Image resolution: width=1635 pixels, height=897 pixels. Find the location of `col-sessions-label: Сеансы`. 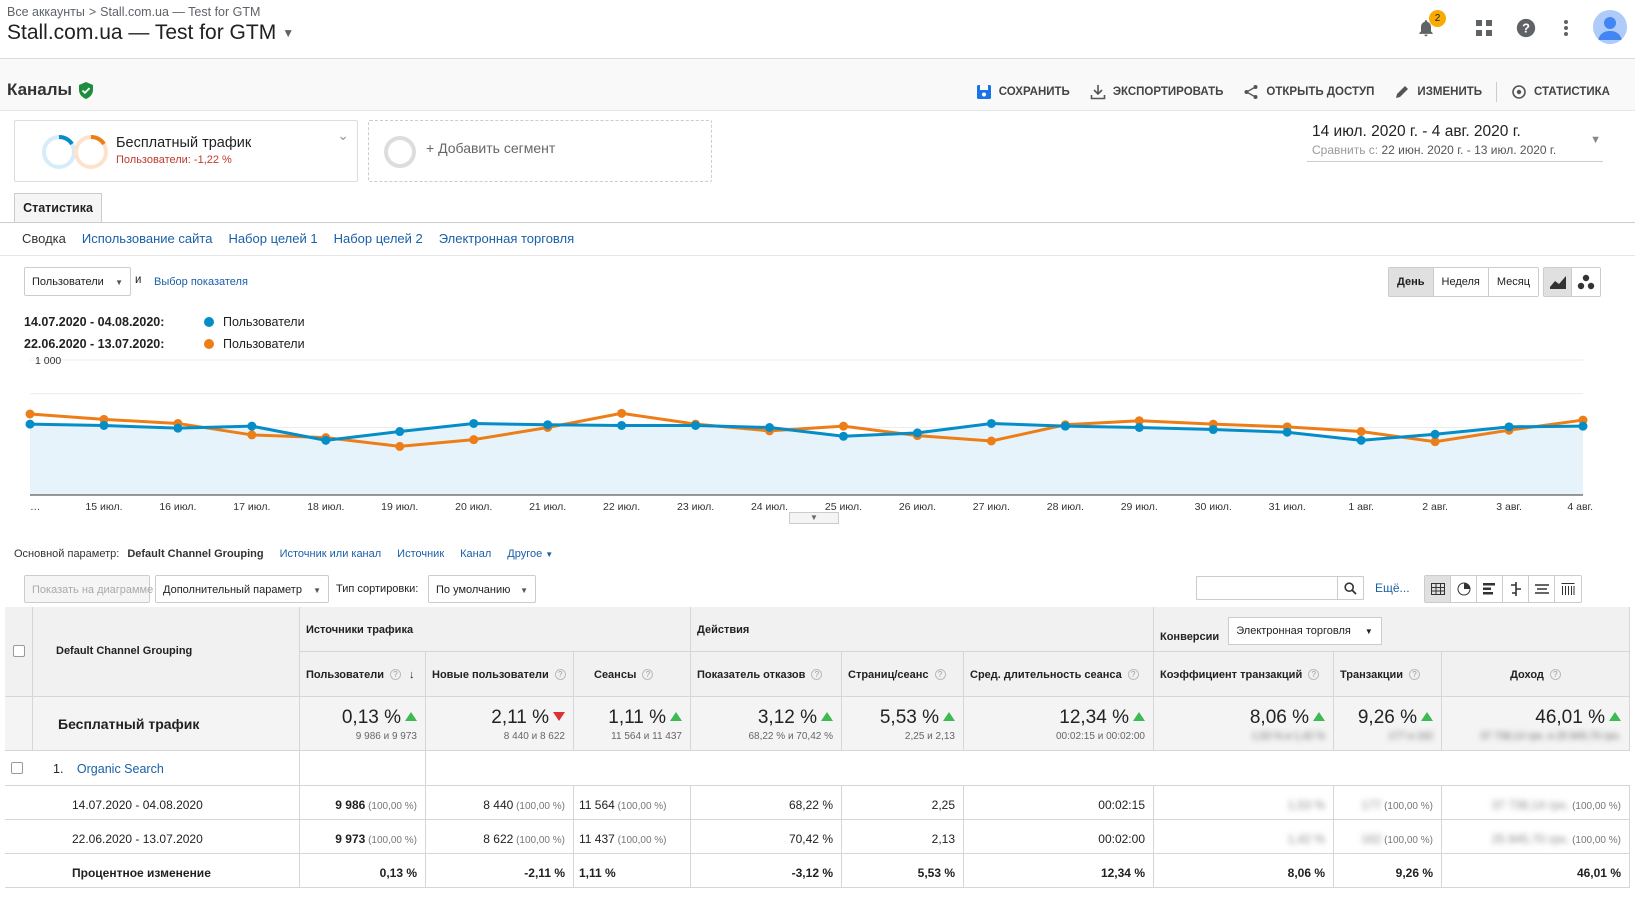

col-sessions-label: Сеансы is located at coordinates (615, 675).